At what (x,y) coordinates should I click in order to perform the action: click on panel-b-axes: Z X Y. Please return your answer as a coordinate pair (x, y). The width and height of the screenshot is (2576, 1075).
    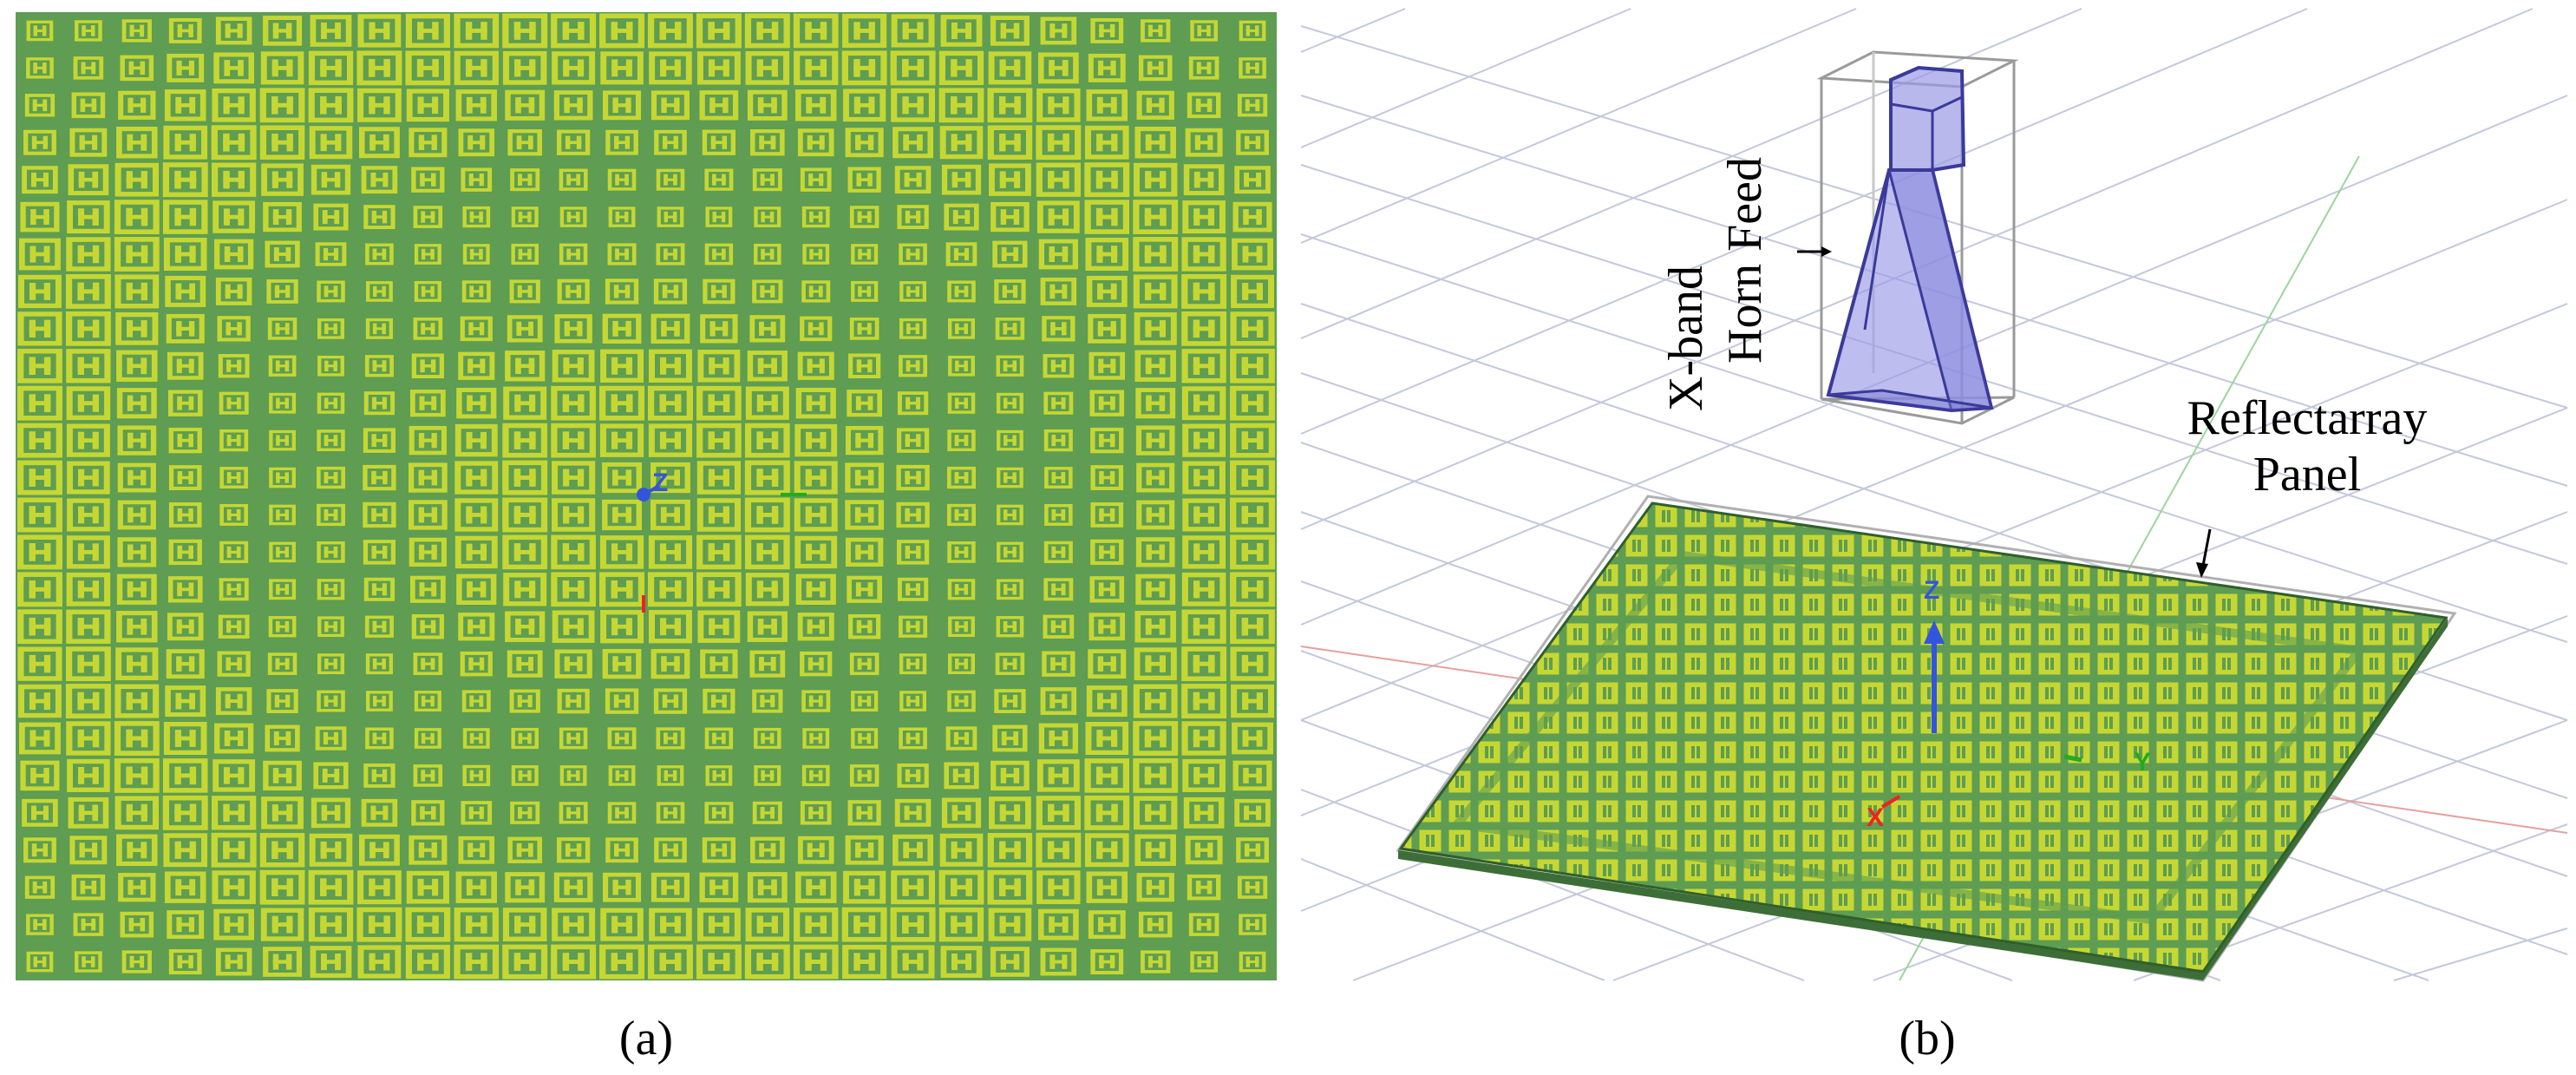
    Looking at the image, I should click on (2009, 704).